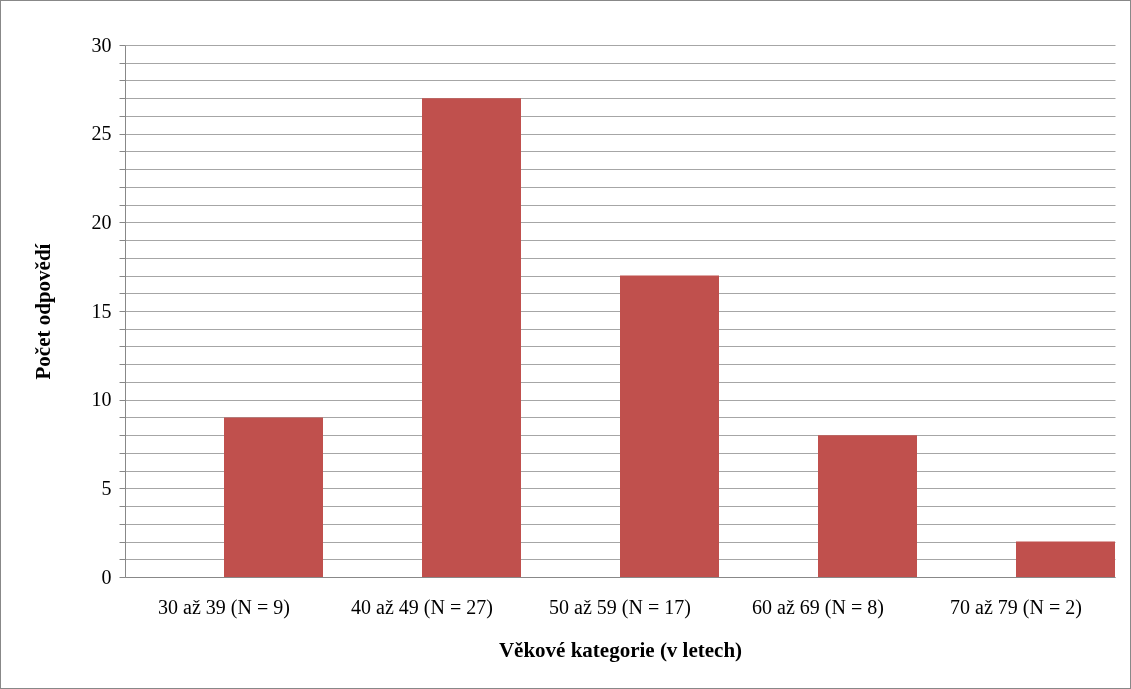  I want to click on x-tick-label: 60 až 69 (N = 8), so click(818, 607).